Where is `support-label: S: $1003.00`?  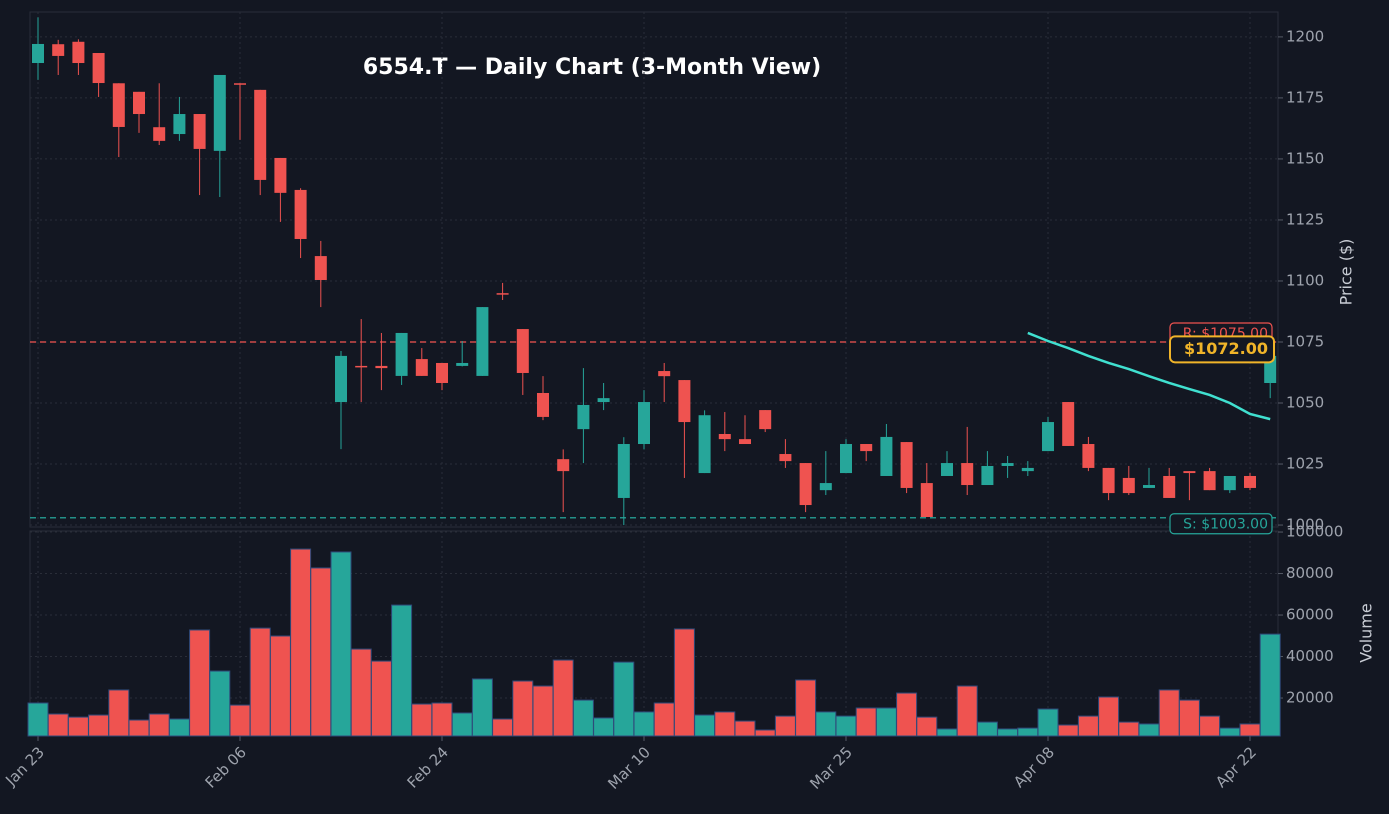 support-label: S: $1003.00 is located at coordinates (1225, 525).